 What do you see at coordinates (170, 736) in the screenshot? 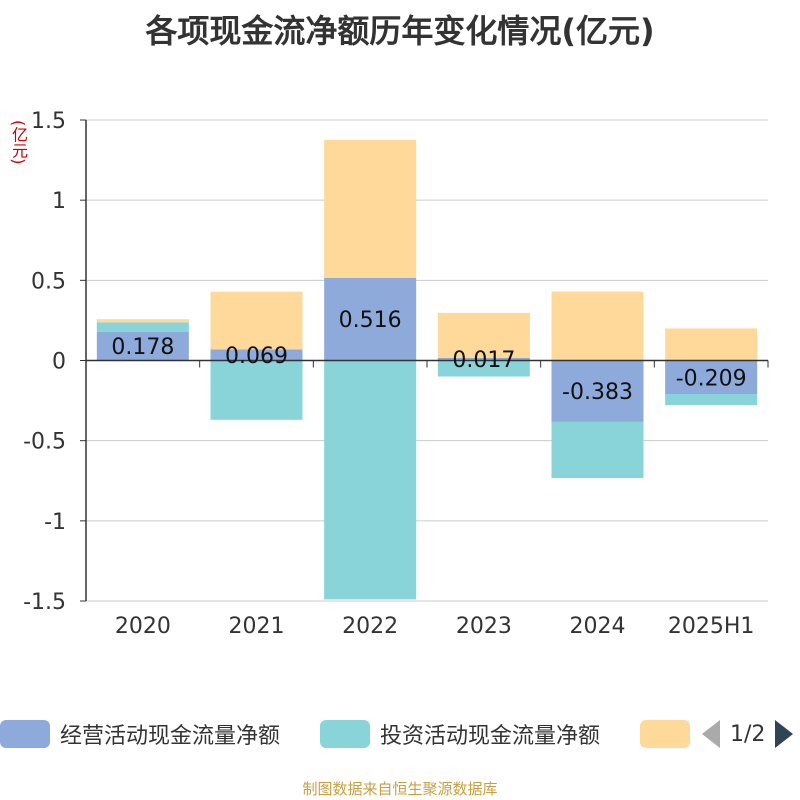
I see `legend-label-operating: 经营活动现金流量净额` at bounding box center [170, 736].